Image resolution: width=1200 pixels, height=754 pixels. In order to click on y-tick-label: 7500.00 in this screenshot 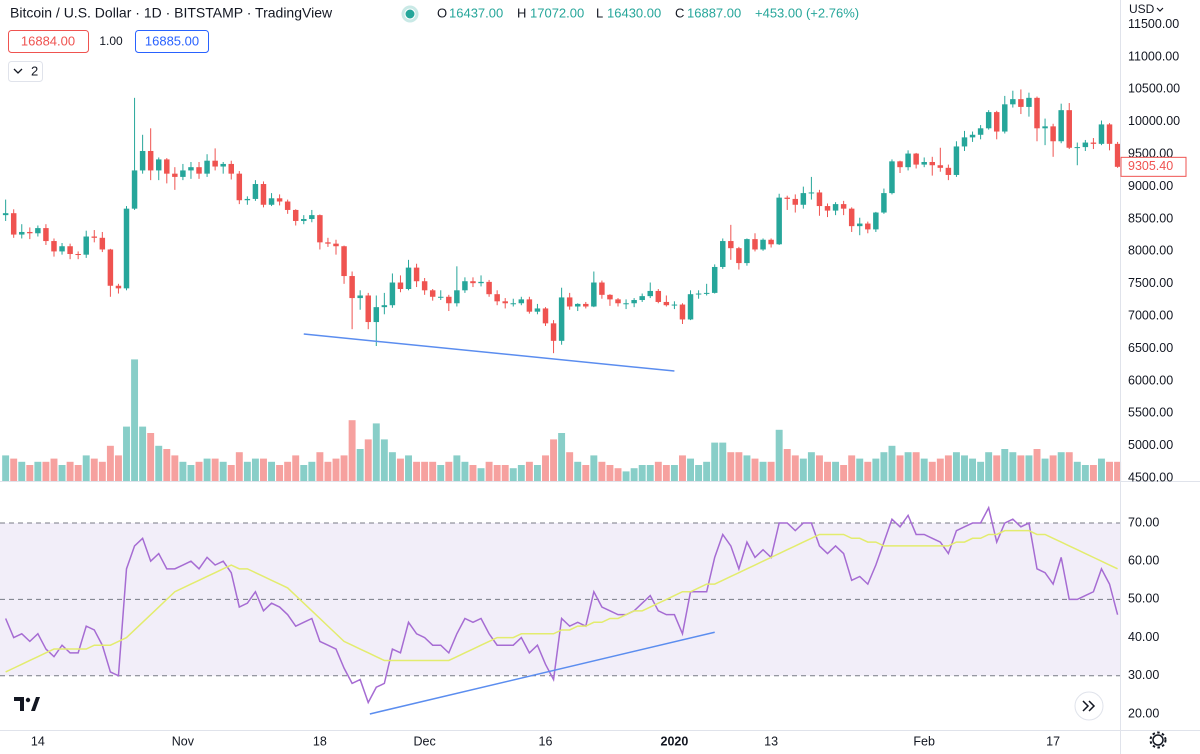, I will do `click(1150, 283)`.